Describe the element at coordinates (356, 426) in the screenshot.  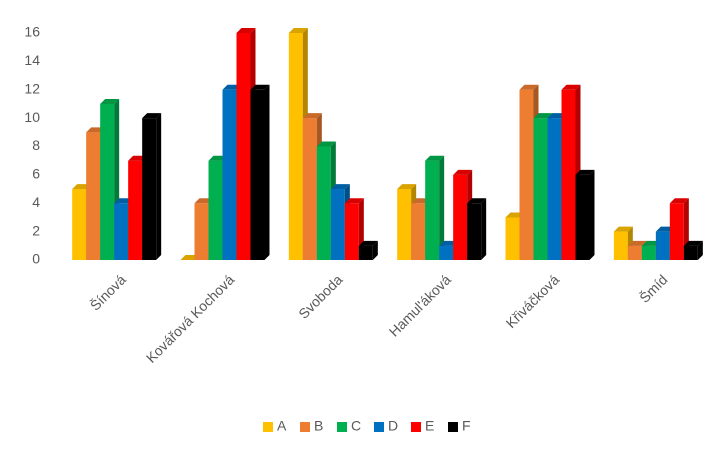
I see `legend-label: C` at that location.